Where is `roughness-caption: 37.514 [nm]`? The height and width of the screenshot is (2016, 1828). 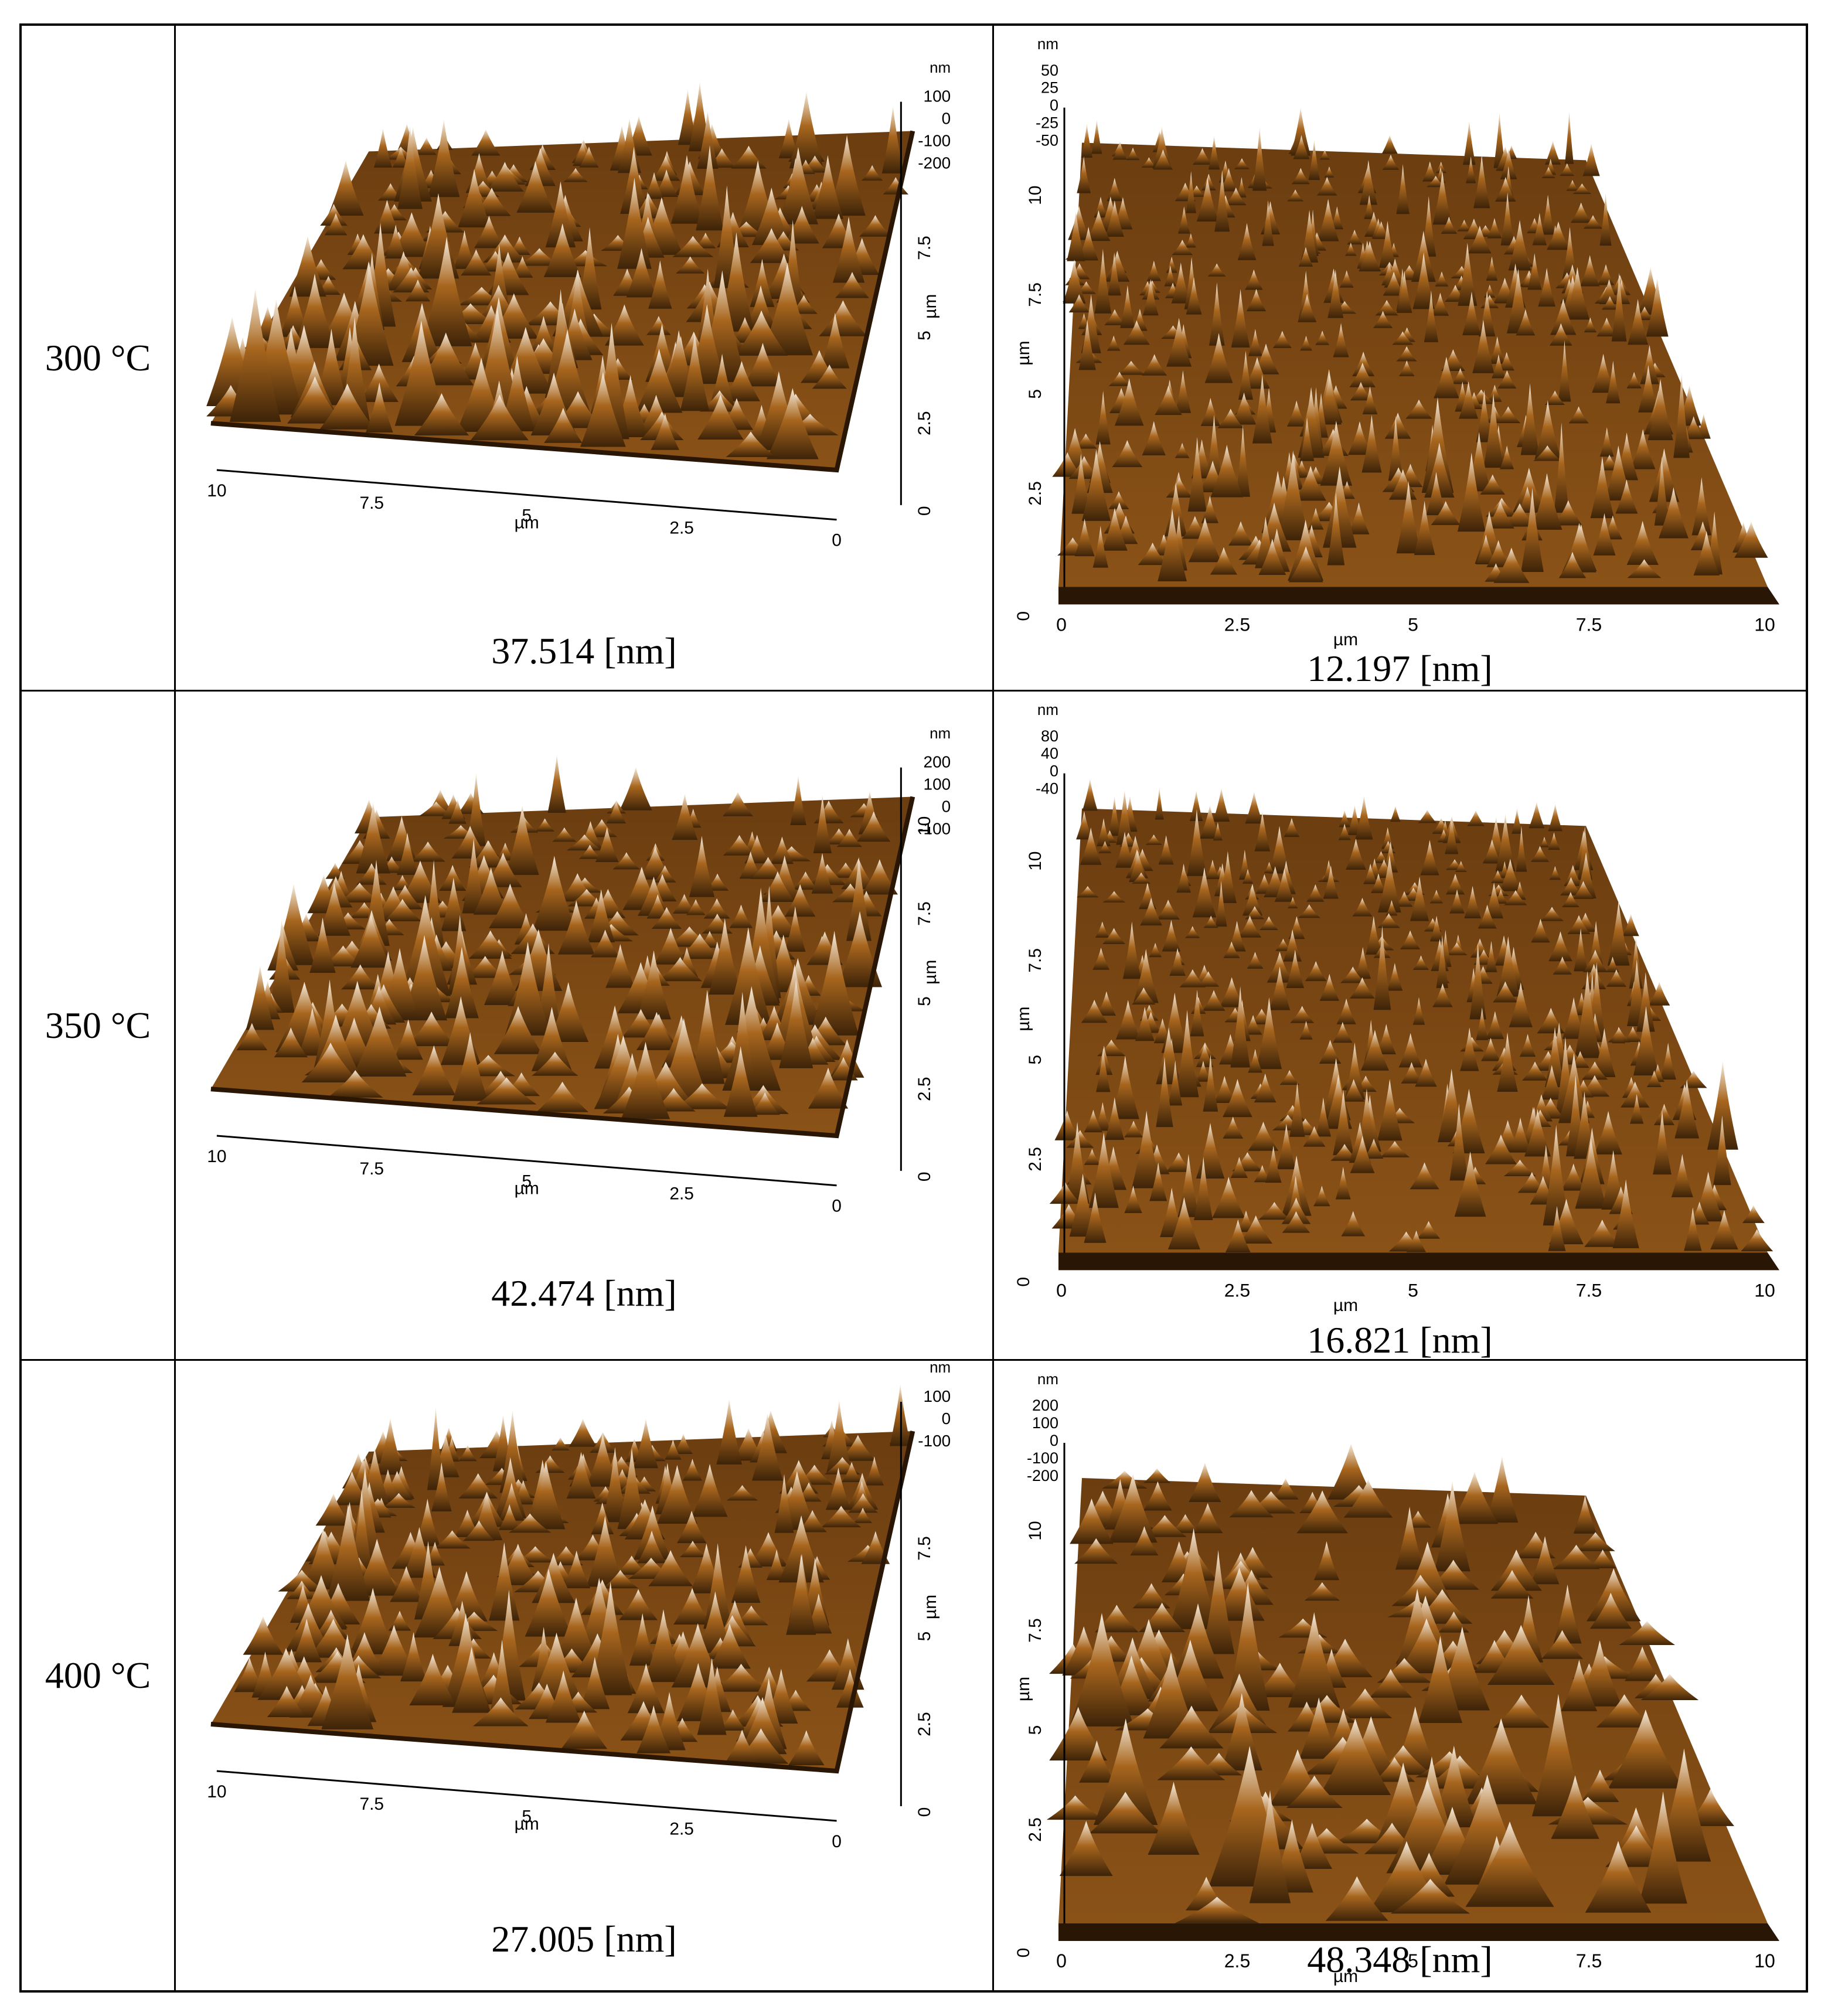
roughness-caption: 37.514 [nm] is located at coordinates (584, 651).